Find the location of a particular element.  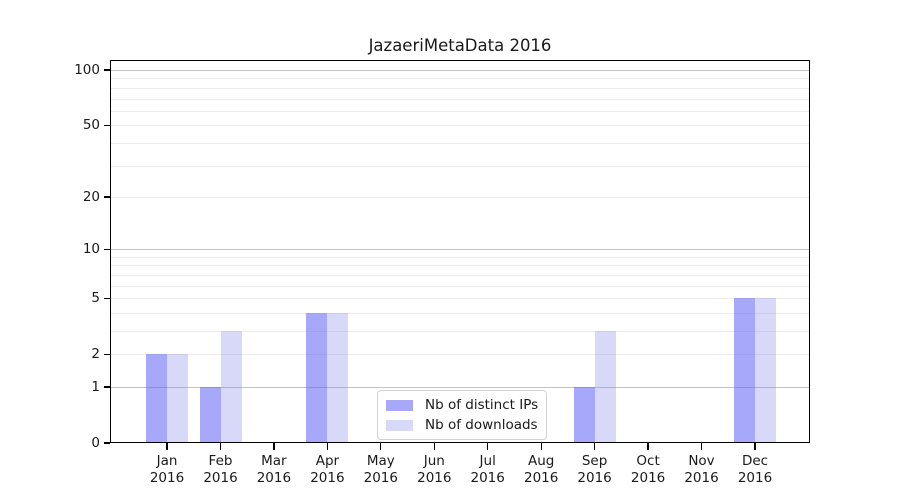

x-tick-label-jan: Jan 2016 is located at coordinates (167, 469).